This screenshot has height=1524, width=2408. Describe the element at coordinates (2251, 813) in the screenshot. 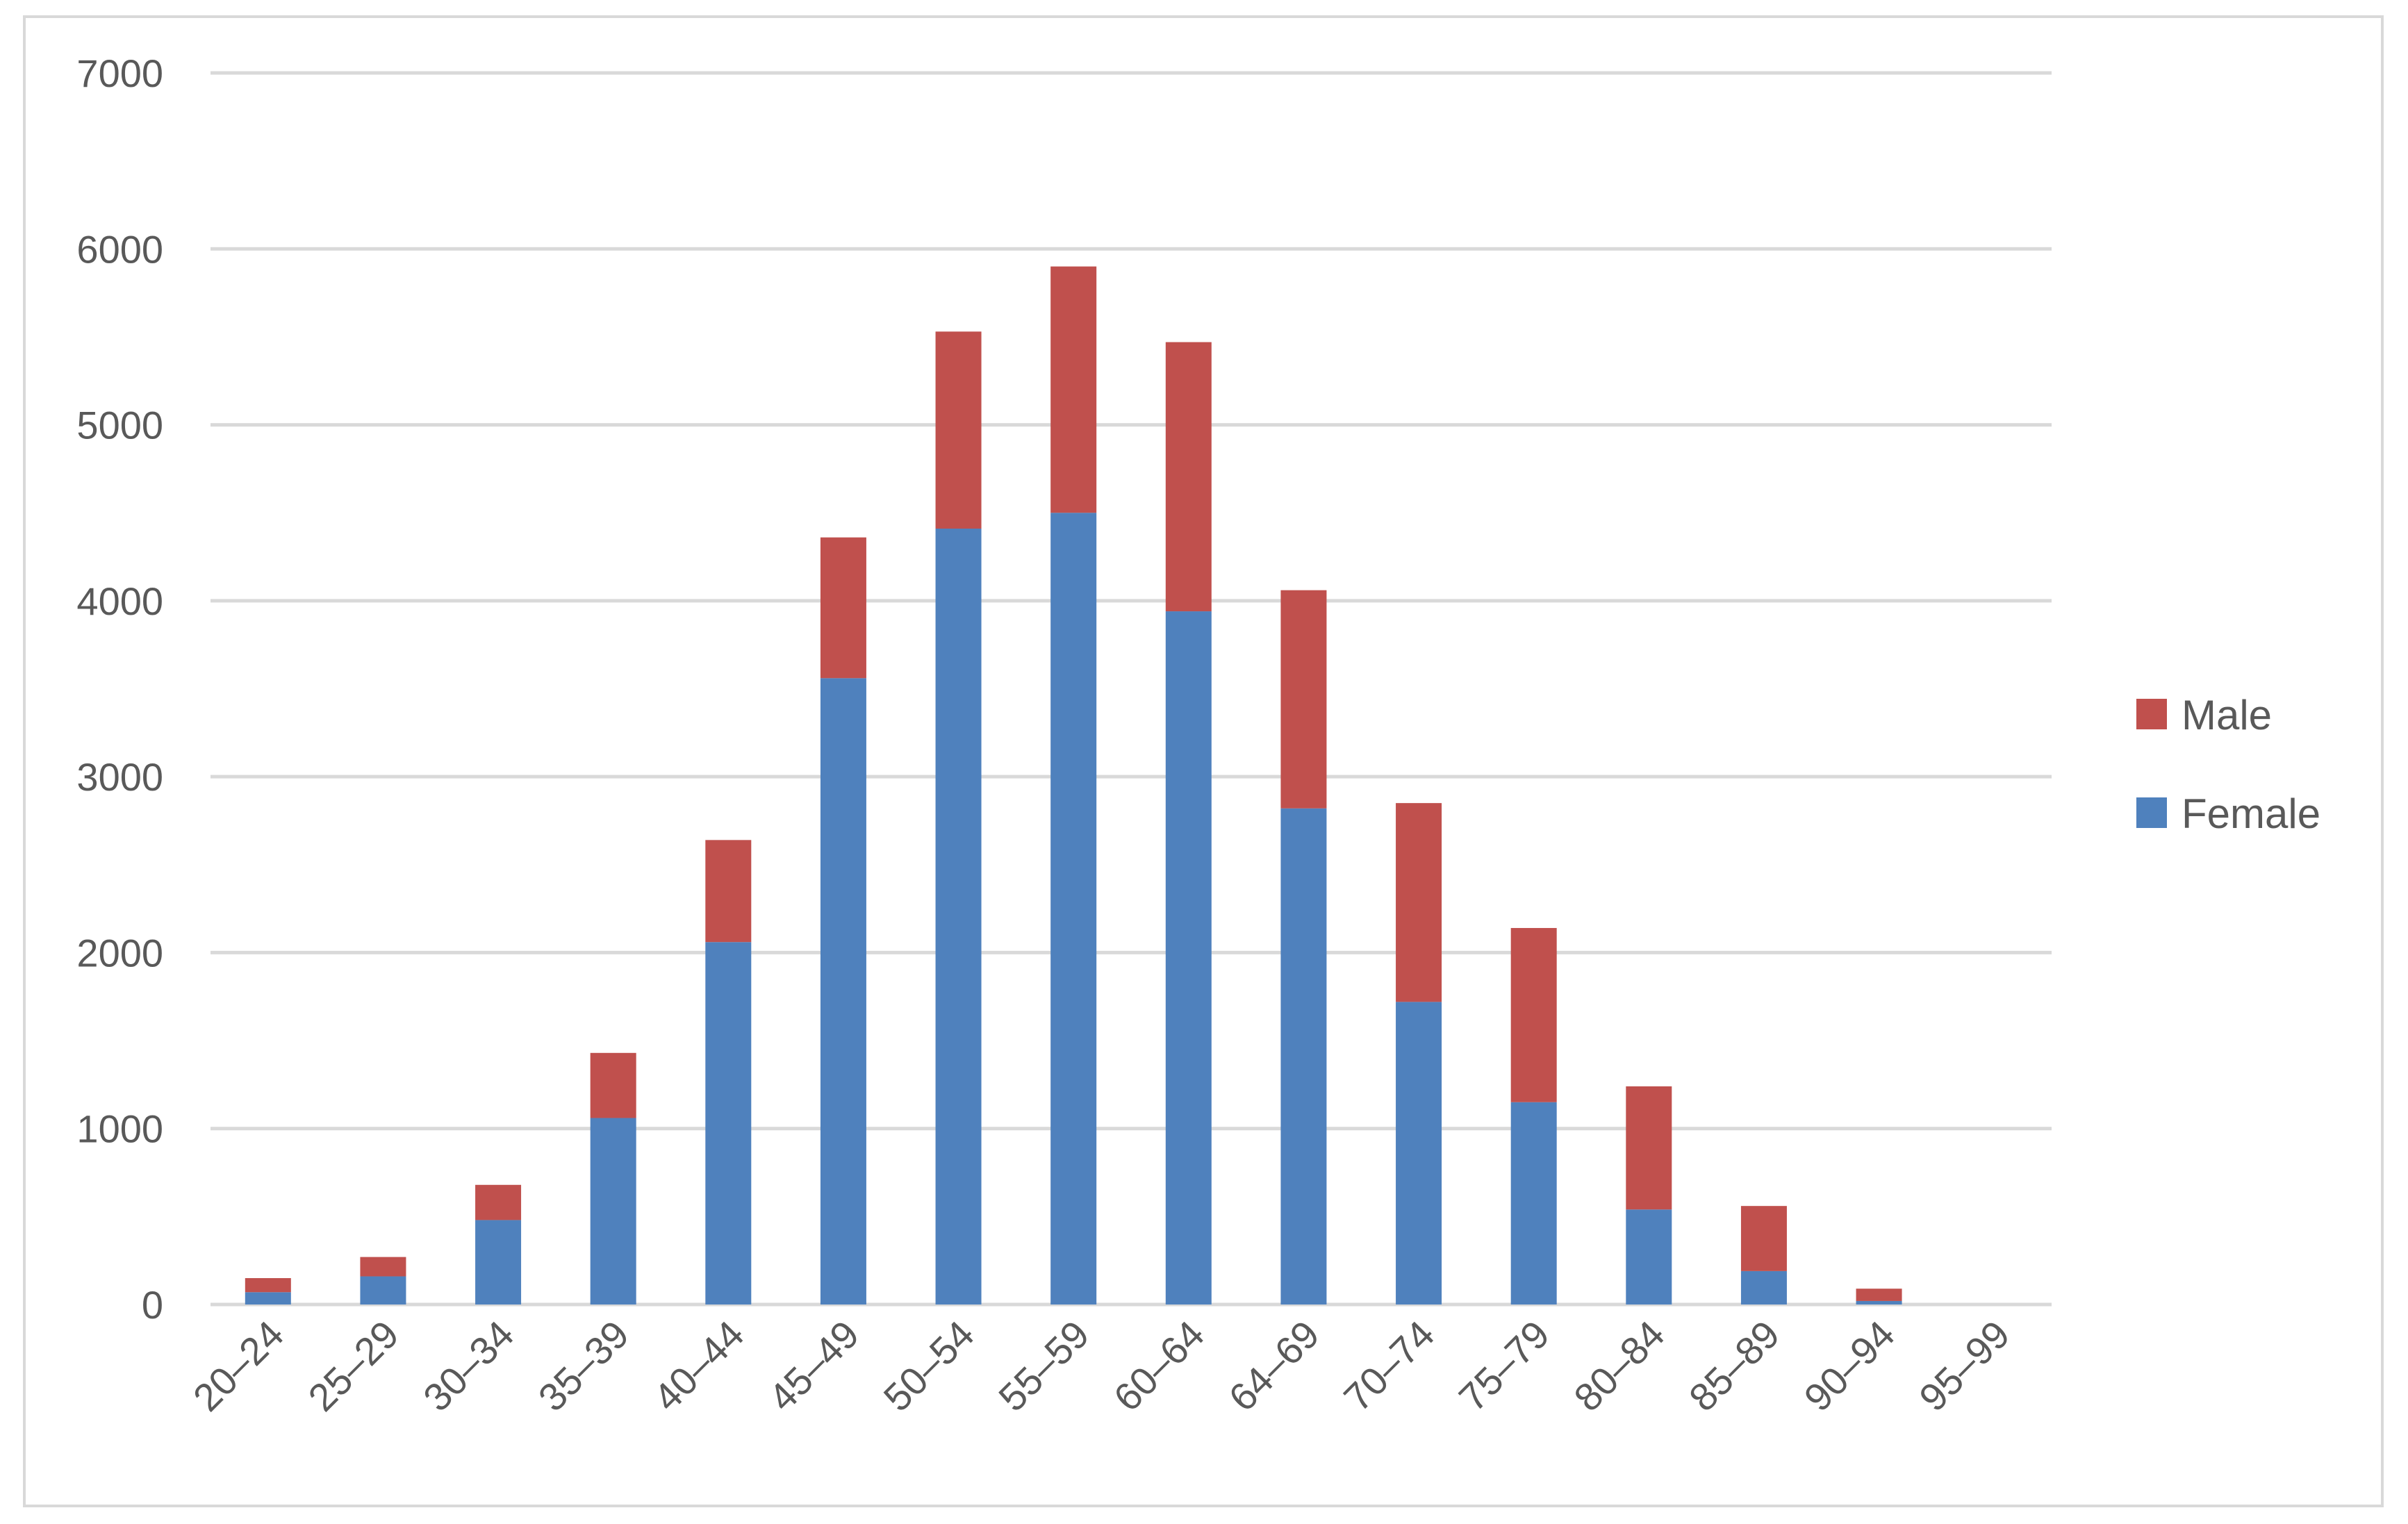

I see `legend-label-female: Female` at that location.